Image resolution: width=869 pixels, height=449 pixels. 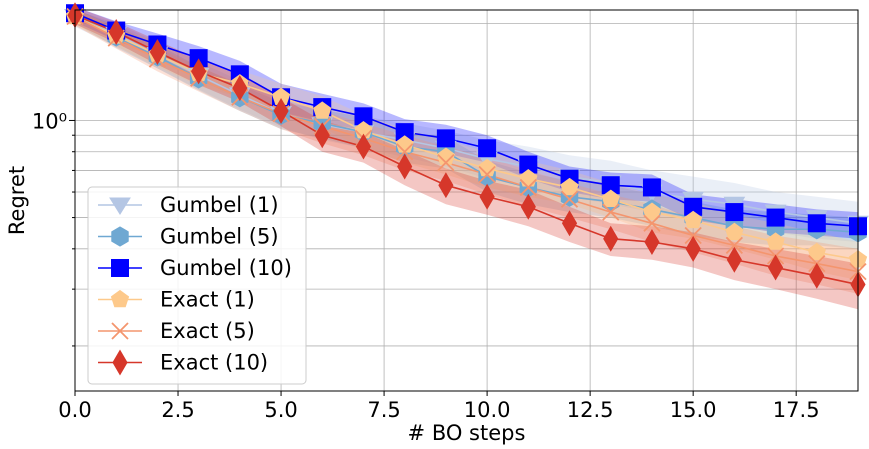 What do you see at coordinates (439, 406) in the screenshot?
I see `x-axis-ticks: 0.0 2.5 5.0 7.5 10.0 12.5 15.0 17.5` at bounding box center [439, 406].